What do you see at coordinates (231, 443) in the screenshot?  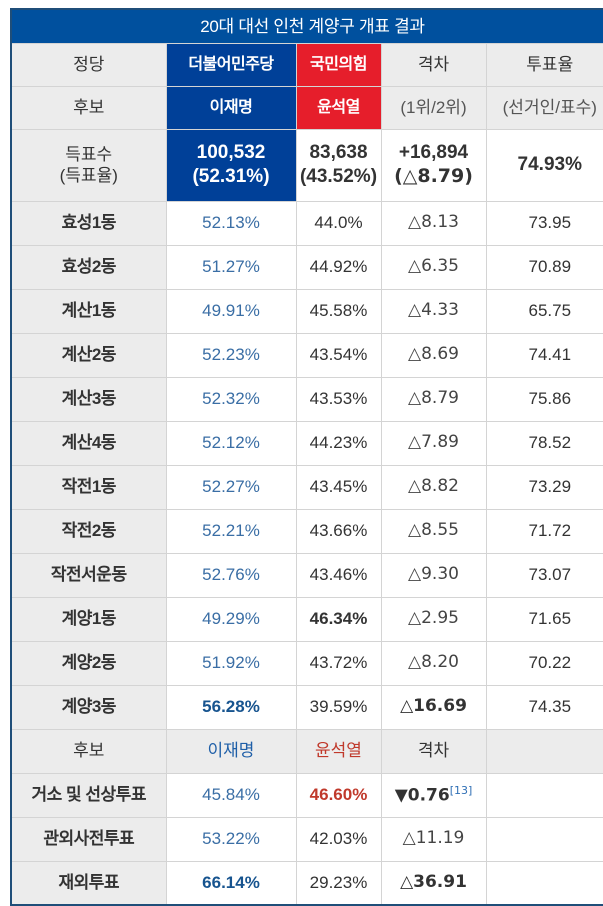 I see `district-lee-pct: 52.12%` at bounding box center [231, 443].